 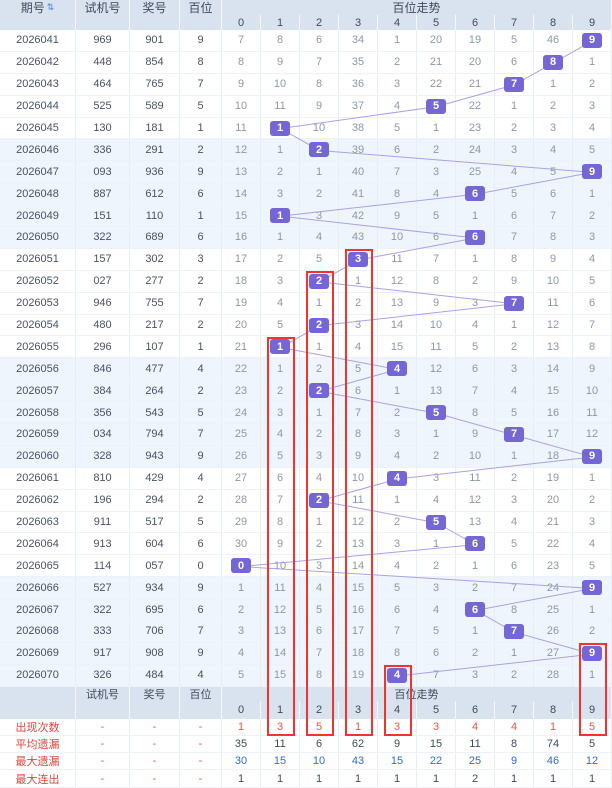 What do you see at coordinates (475, 726) in the screenshot?
I see `summary-value: 4` at bounding box center [475, 726].